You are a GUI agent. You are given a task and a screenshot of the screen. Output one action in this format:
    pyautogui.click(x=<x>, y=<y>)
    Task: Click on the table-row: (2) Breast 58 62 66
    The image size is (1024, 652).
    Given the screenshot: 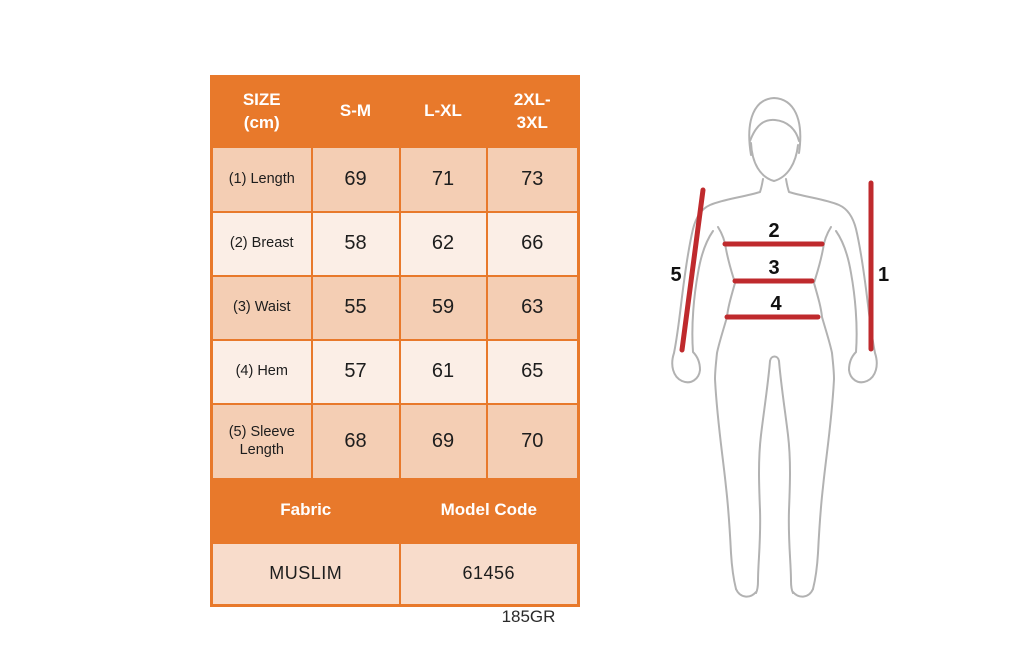 What is the action you would take?
    pyautogui.click(x=395, y=243)
    